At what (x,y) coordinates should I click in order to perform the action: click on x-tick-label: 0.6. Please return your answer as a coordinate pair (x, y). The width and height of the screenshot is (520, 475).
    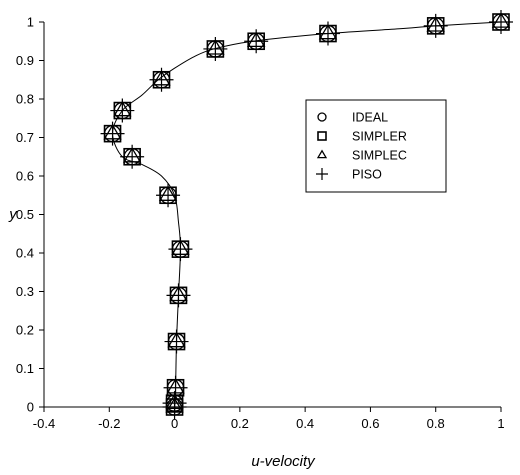
    Looking at the image, I should click on (370, 423).